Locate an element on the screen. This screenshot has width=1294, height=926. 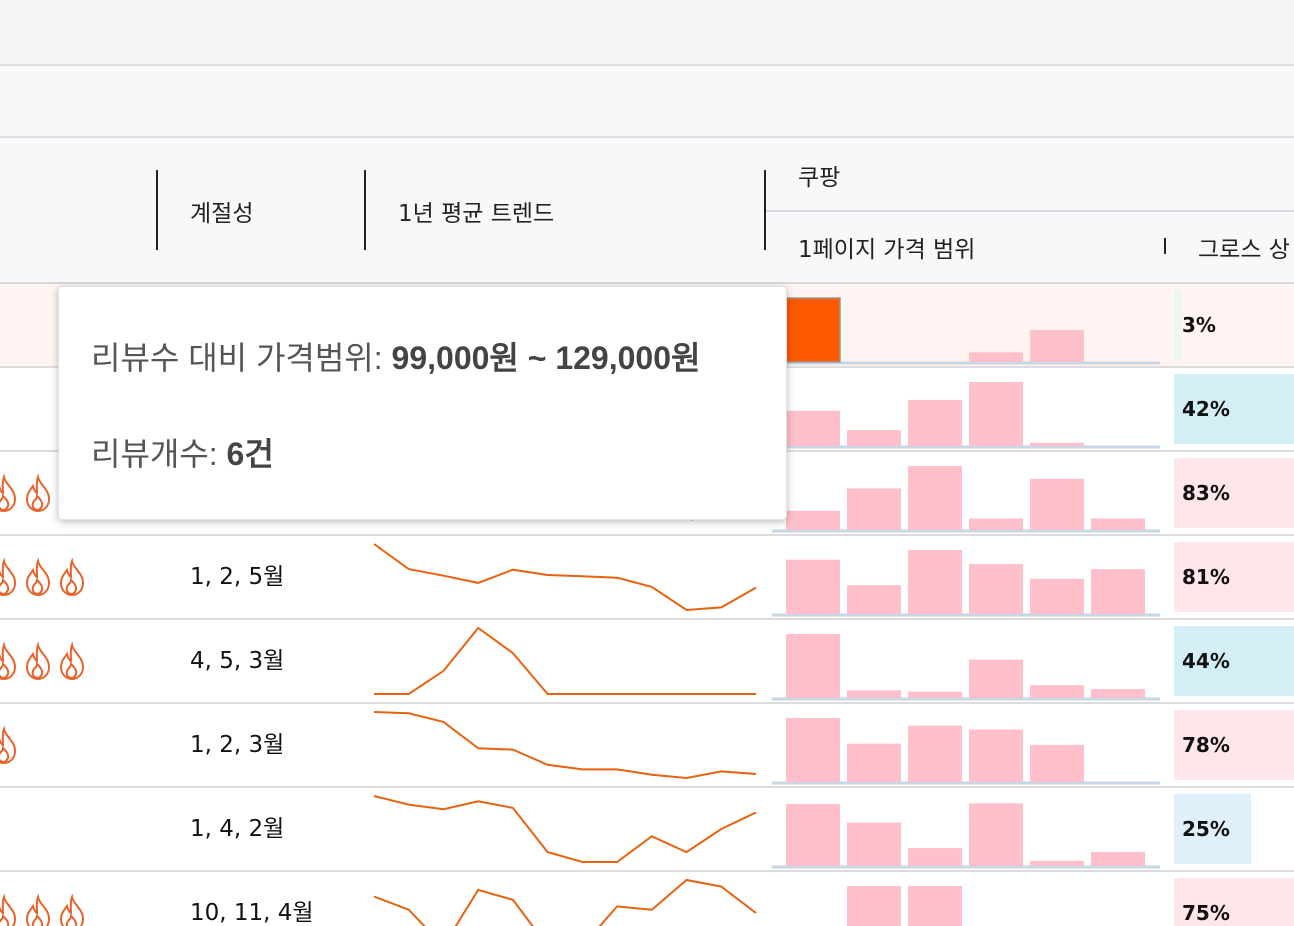
table-row: 1, 2, 3월 78% is located at coordinates (647, 746).